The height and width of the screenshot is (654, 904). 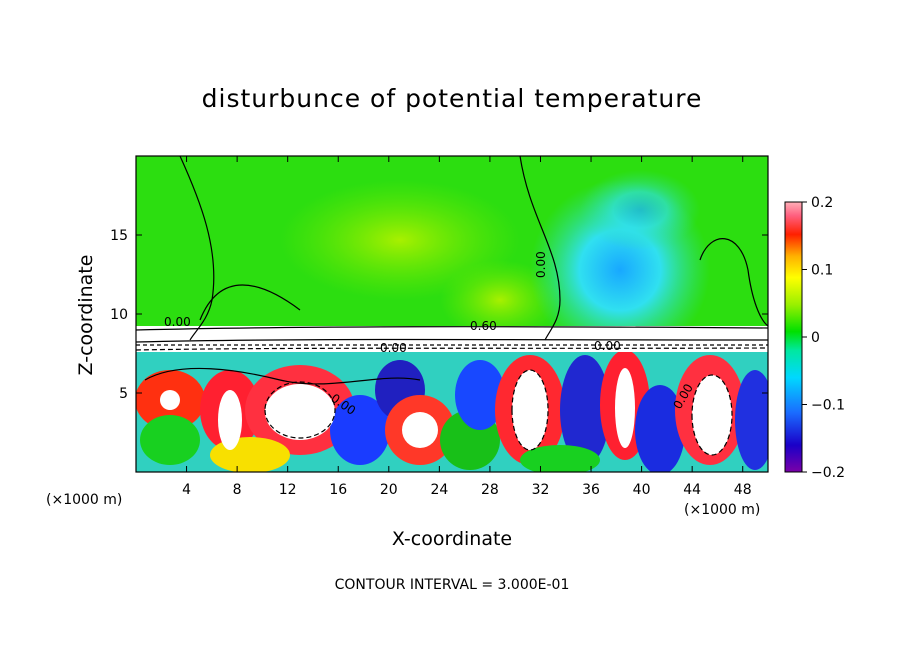 I want to click on colorbar-tick-label: 0.2, so click(x=822, y=203).